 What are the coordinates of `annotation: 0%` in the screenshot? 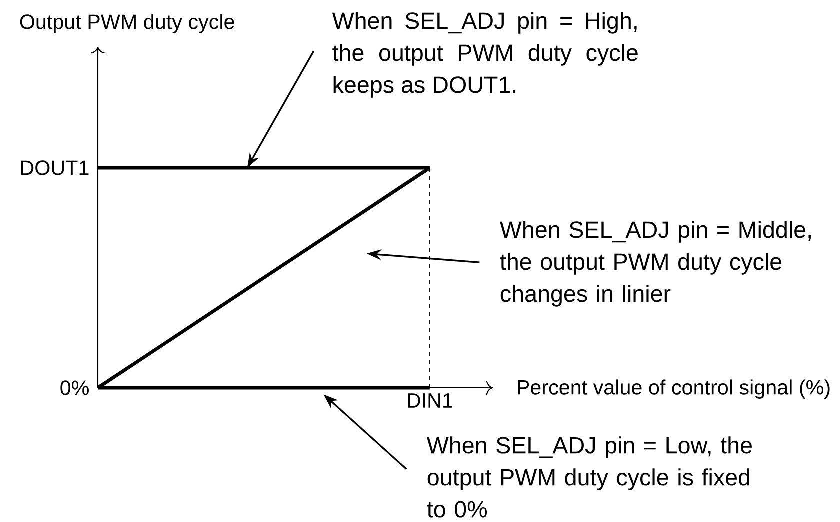 It's located at (74, 388).